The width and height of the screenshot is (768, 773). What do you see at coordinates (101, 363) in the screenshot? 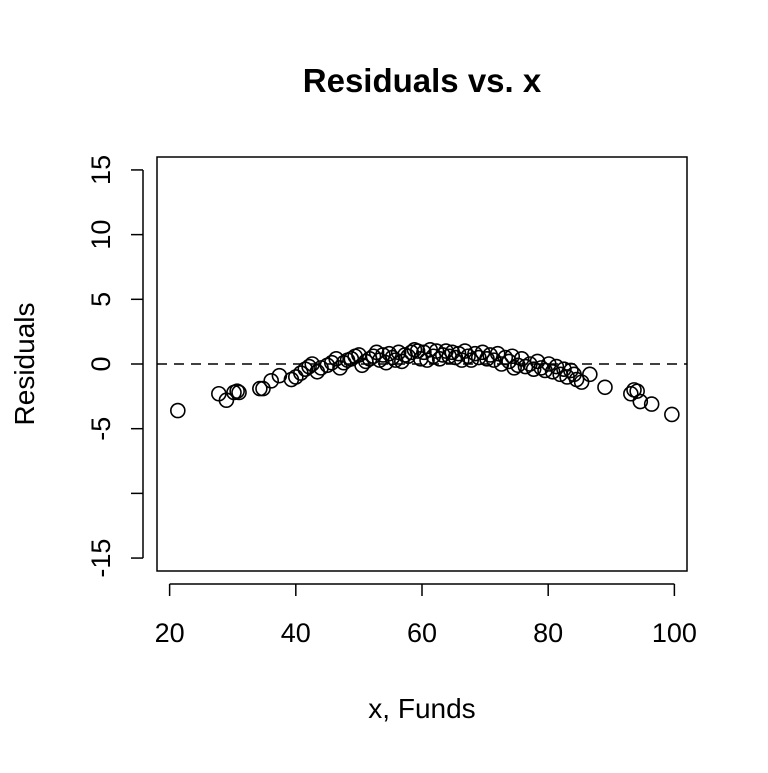
I see `y-tick-label: 0` at bounding box center [101, 363].